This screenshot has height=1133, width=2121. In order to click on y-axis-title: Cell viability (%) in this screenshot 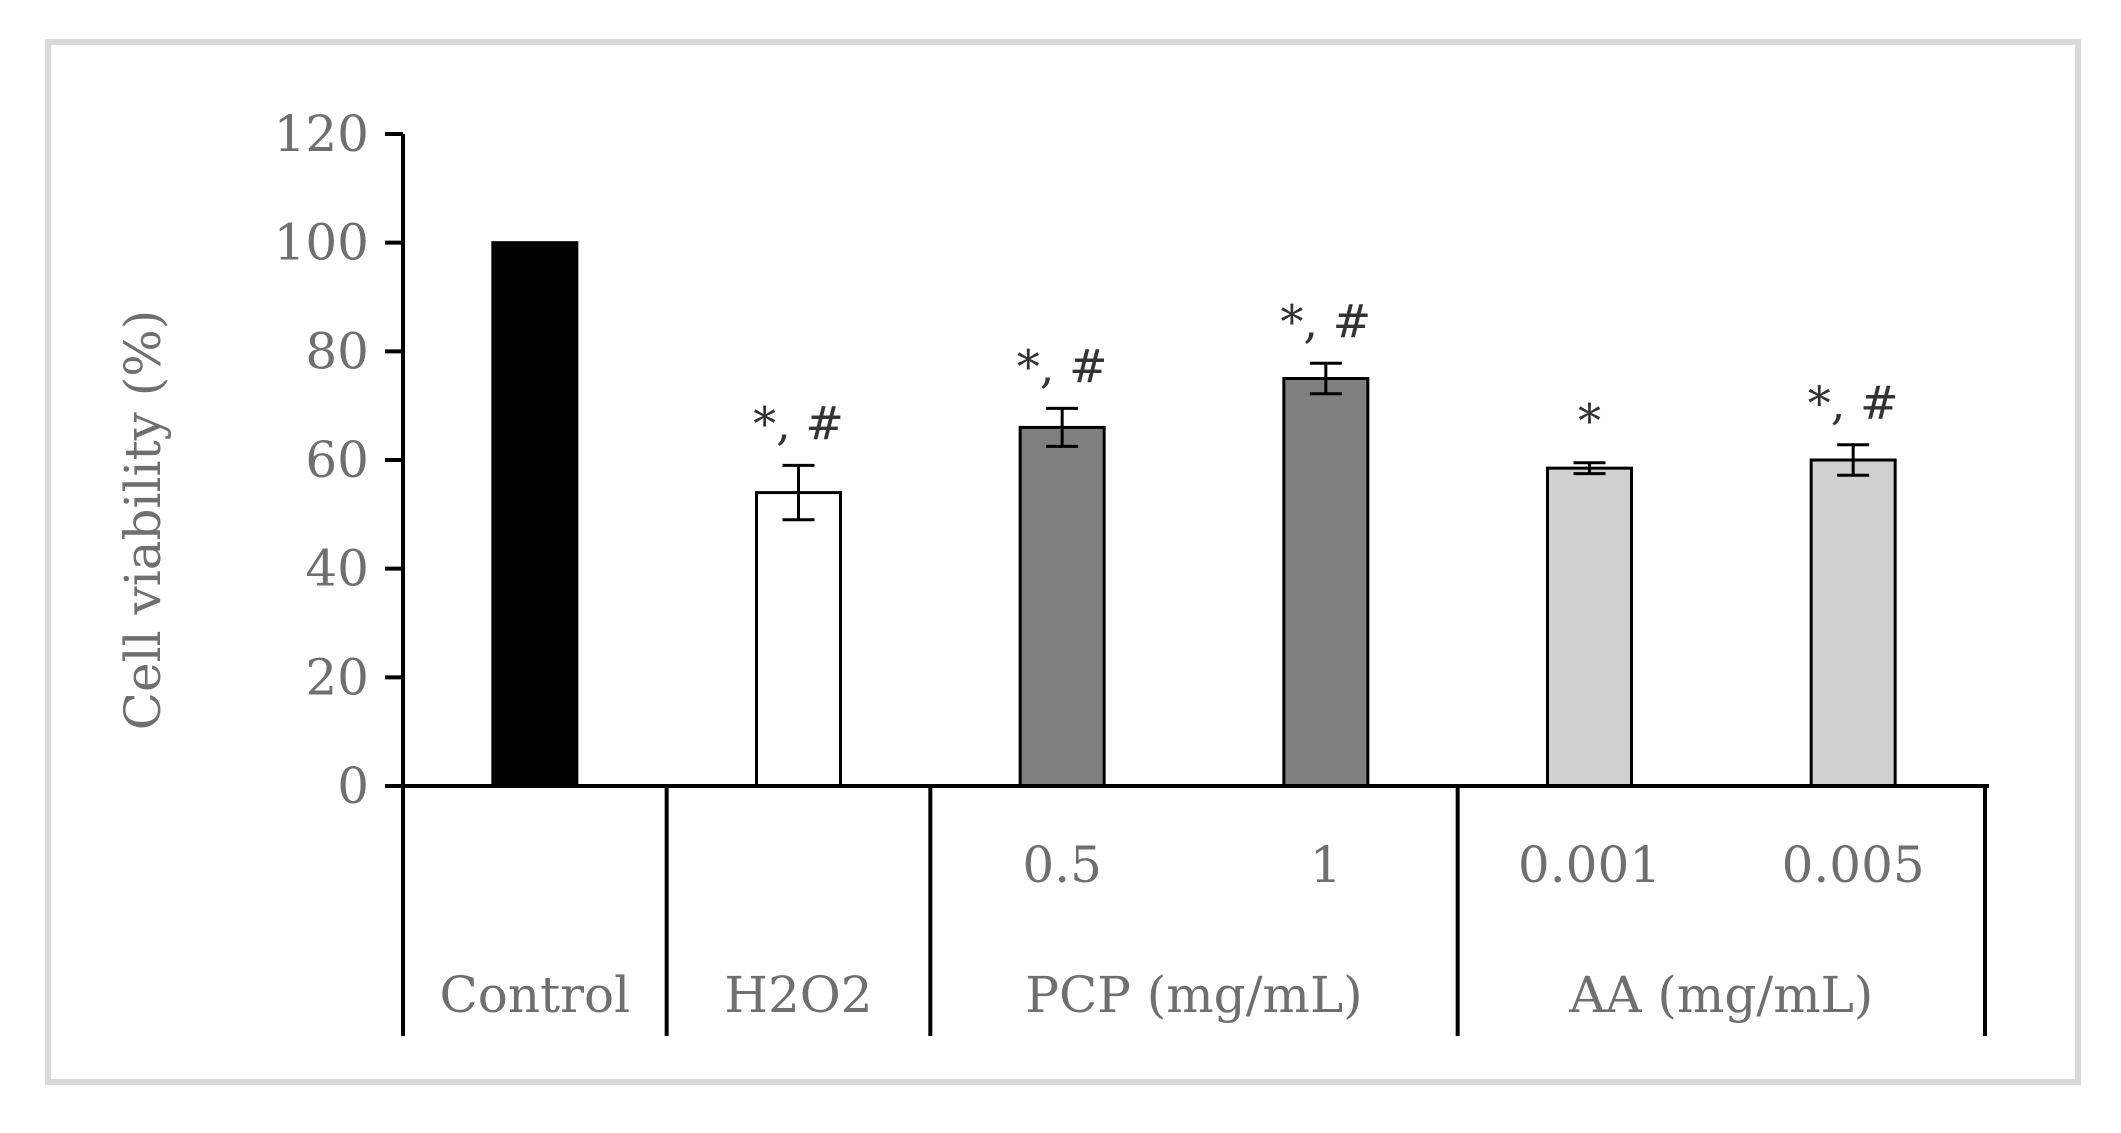, I will do `click(143, 520)`.